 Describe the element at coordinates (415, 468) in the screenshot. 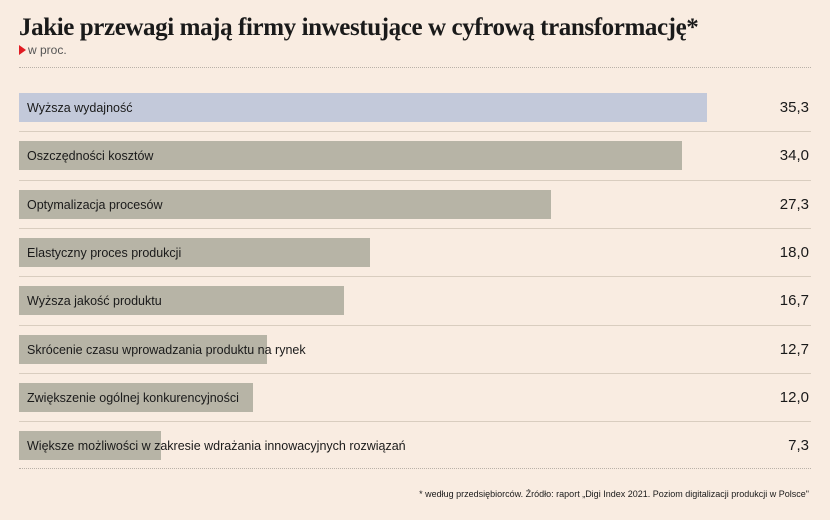

I see `bottom-divider` at that location.